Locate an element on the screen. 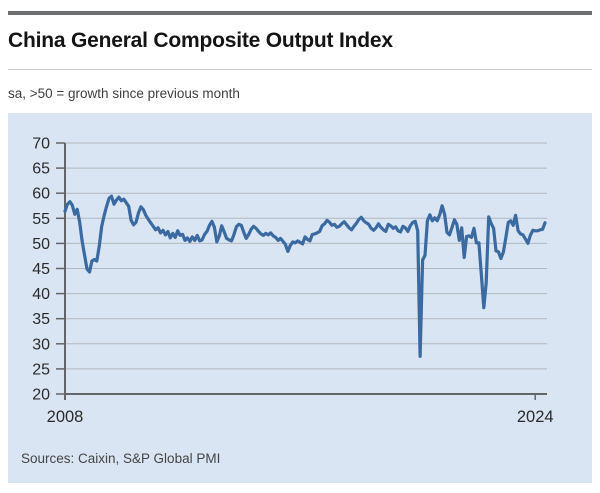 The image size is (600, 493). y-tick-label: 40 is located at coordinates (41, 294).